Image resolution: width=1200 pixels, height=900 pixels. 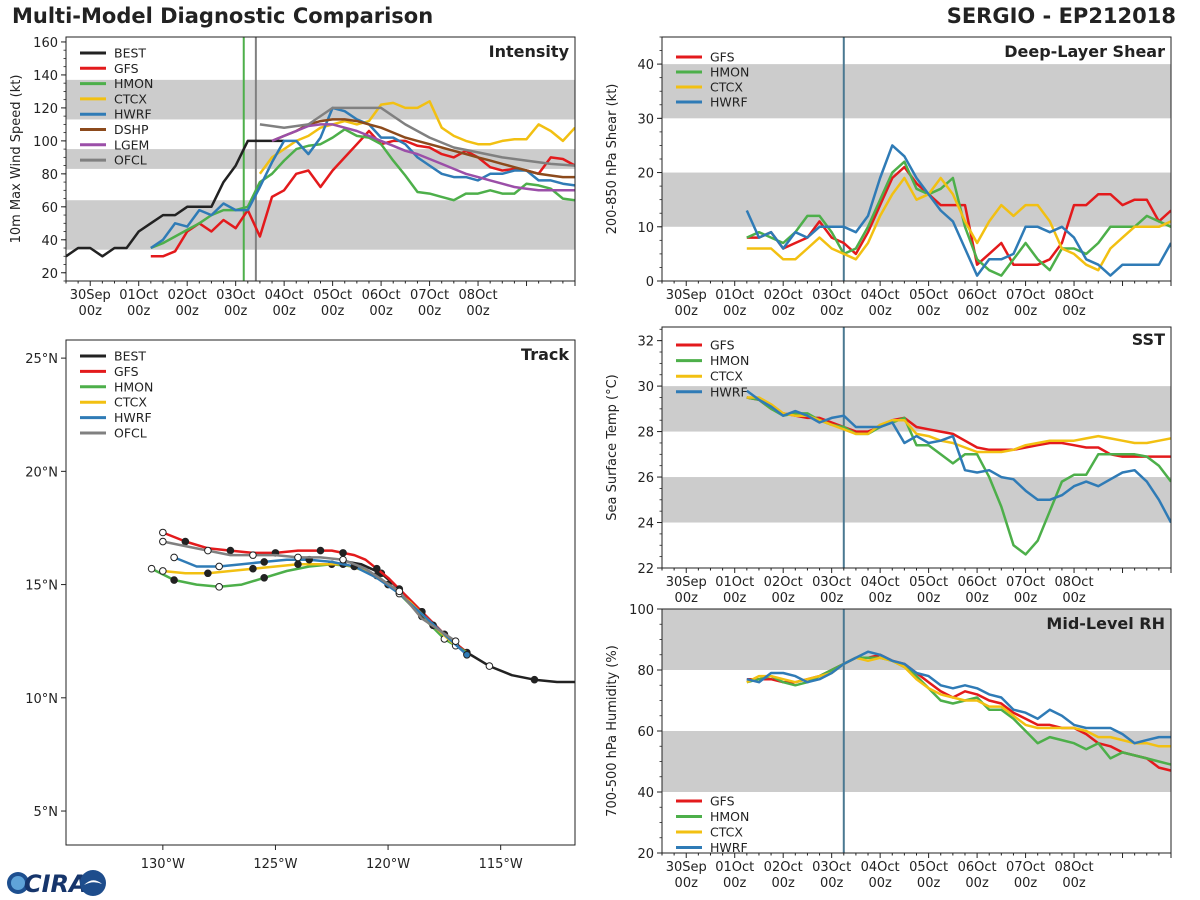 What do you see at coordinates (977, 295) in the screenshot?
I see `shear-xtick-date: 06Oct` at bounding box center [977, 295].